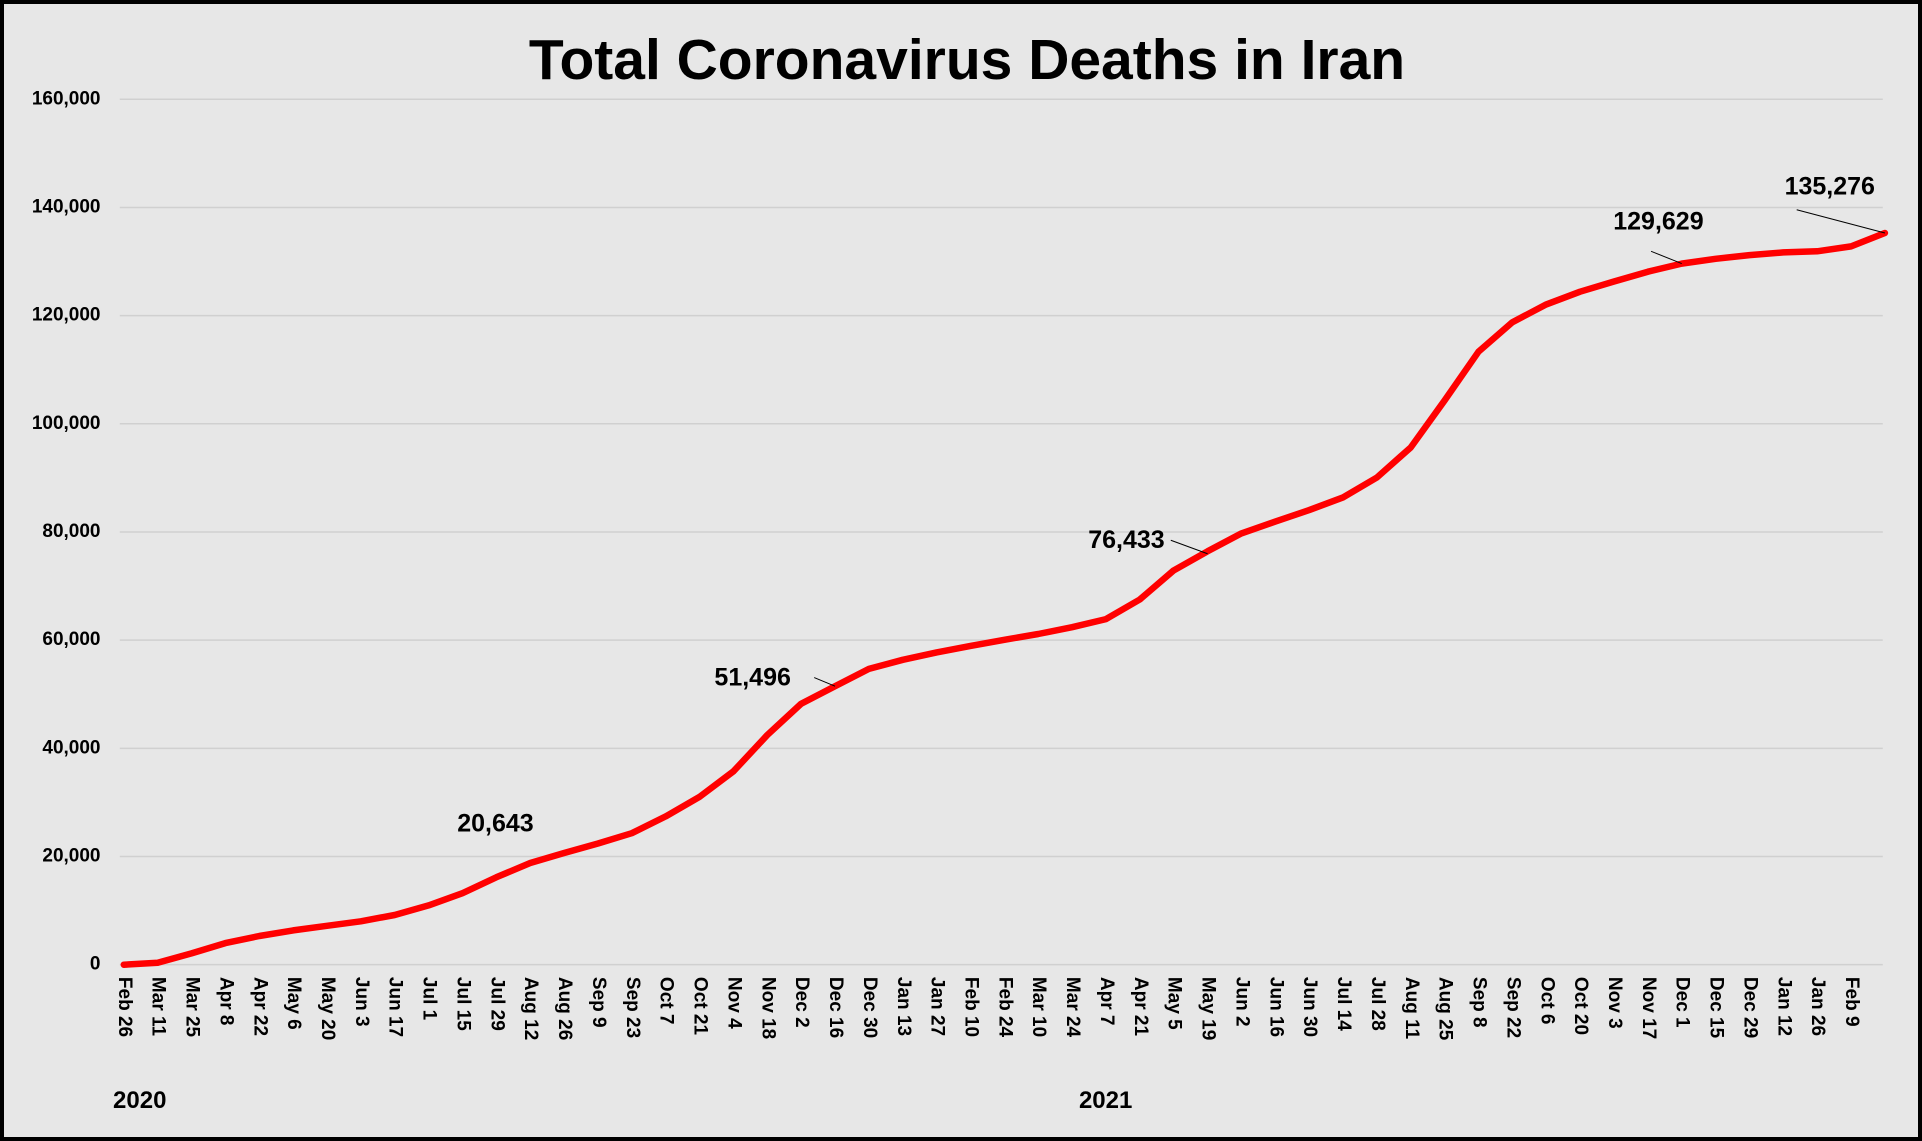  Describe the element at coordinates (259, 1006) in the screenshot. I see `x-tick-label: Apr 22` at that location.